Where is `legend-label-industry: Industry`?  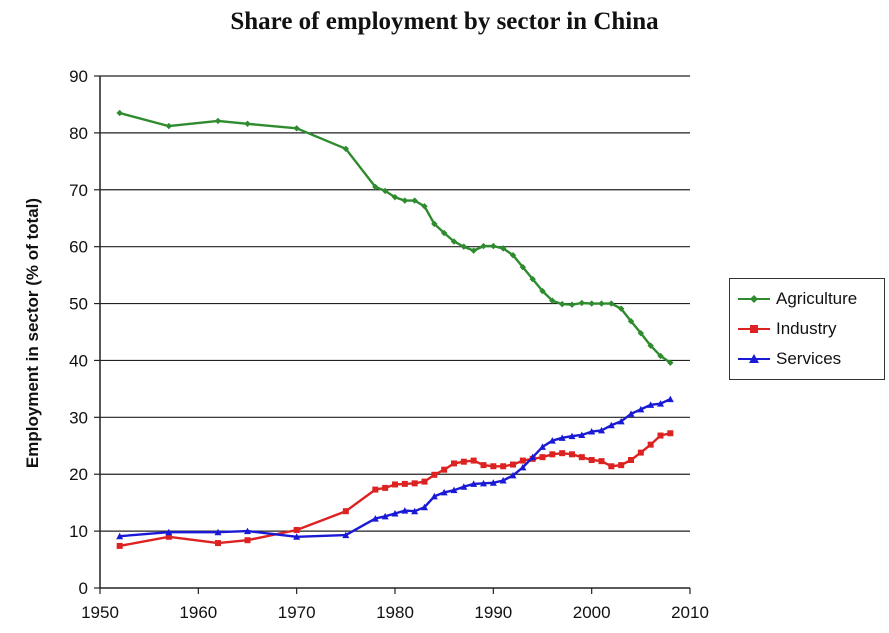 legend-label-industry: Industry is located at coordinates (806, 328).